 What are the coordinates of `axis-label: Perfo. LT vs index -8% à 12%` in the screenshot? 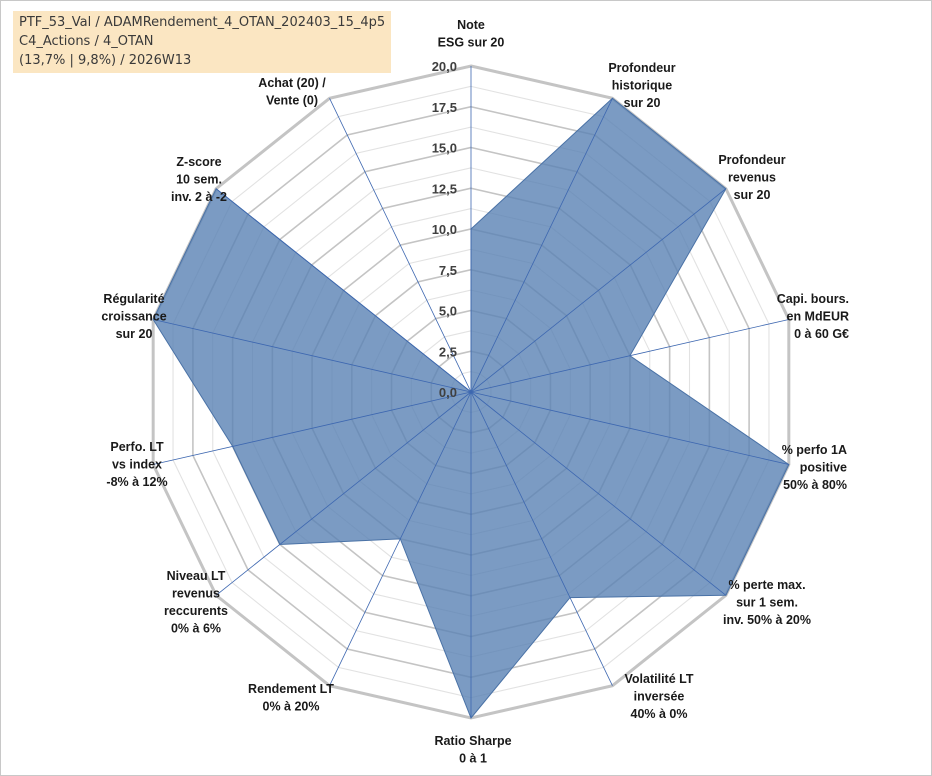 It's located at (136, 464).